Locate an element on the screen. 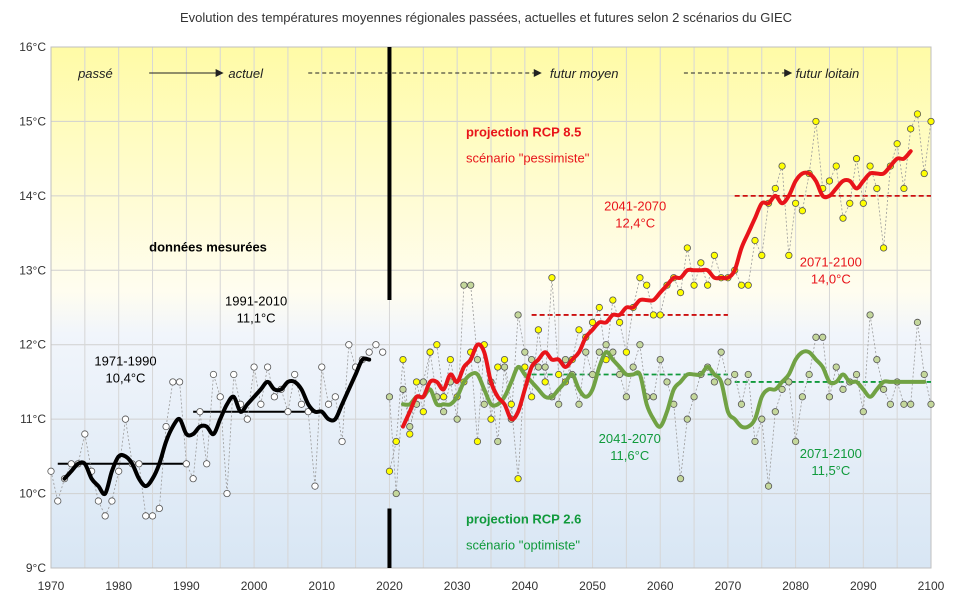  y-tick-label: 11°C is located at coordinates (33, 419).